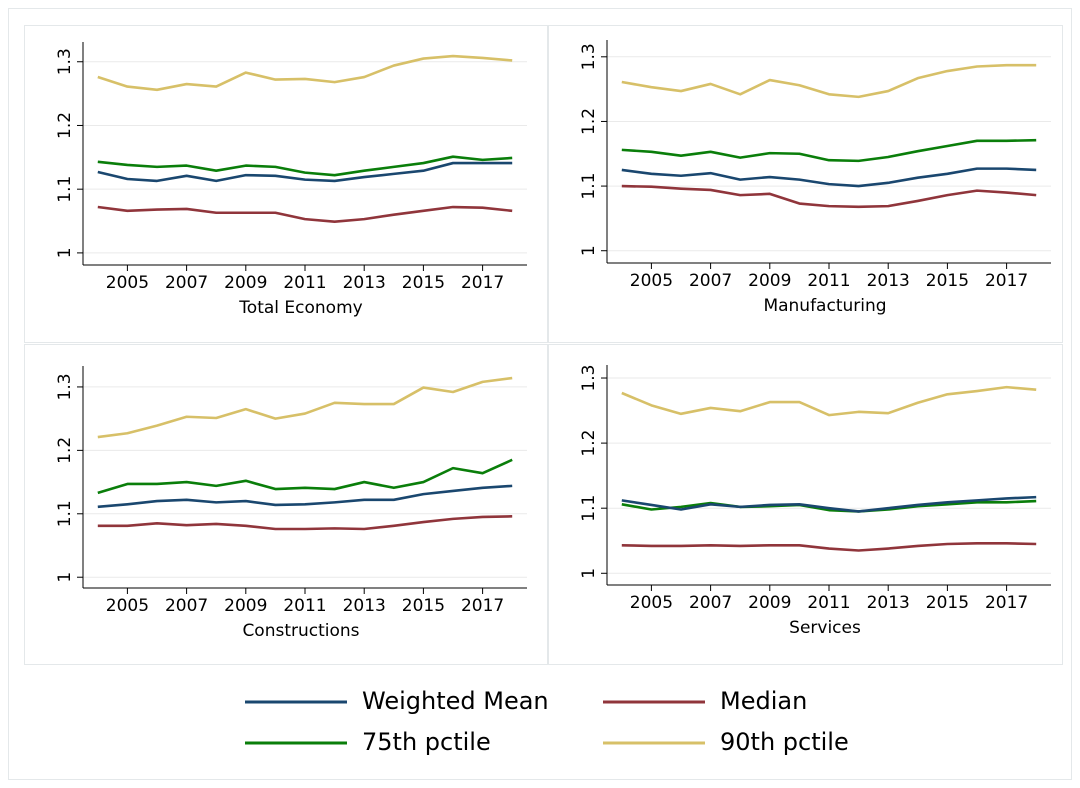  I want to click on legend-label: Median, so click(763, 701).